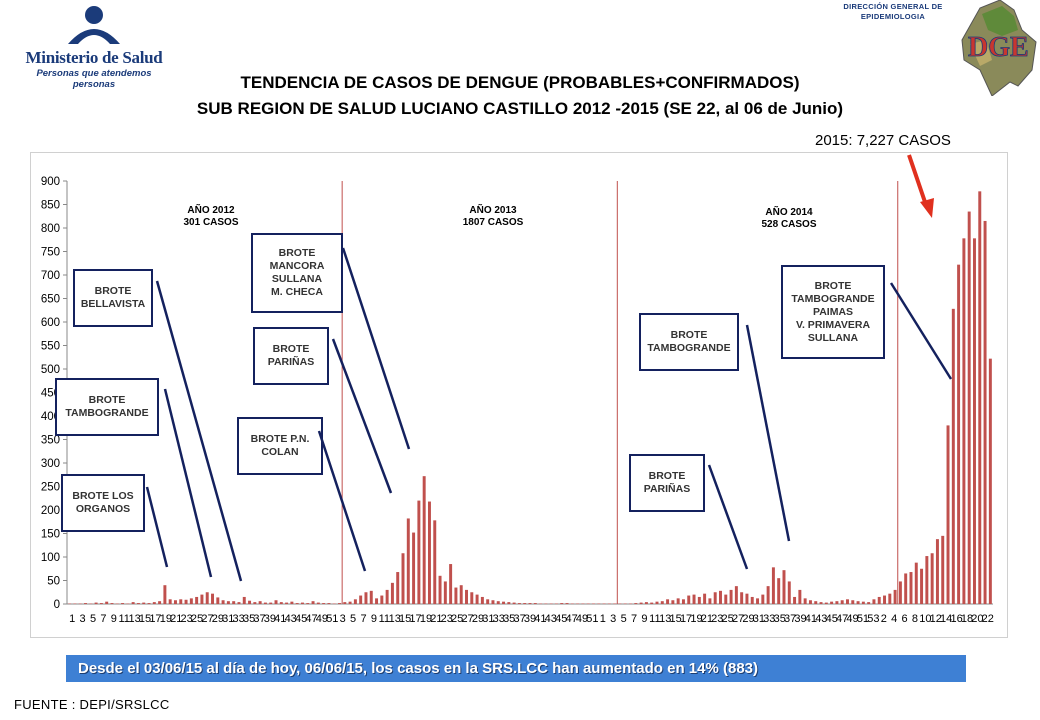 Image resolution: width=1040 pixels, height=720 pixels. Describe the element at coordinates (50, 206) in the screenshot. I see `y-tick-label: 850` at that location.